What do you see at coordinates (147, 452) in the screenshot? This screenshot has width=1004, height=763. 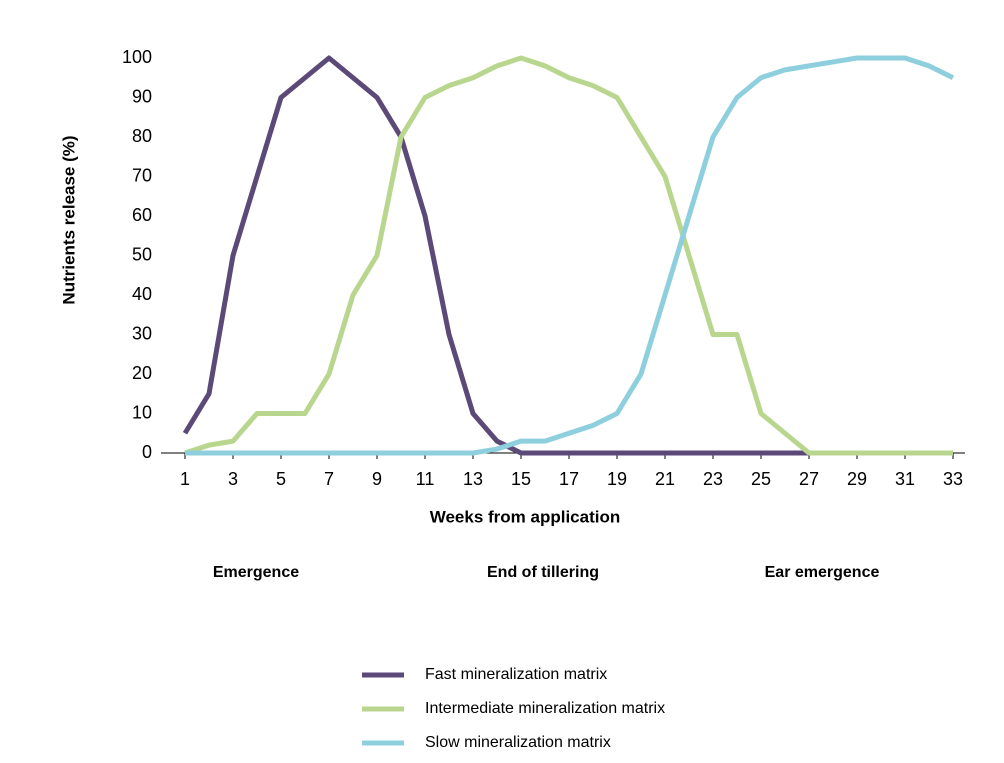 I see `y-tick-label: 0` at bounding box center [147, 452].